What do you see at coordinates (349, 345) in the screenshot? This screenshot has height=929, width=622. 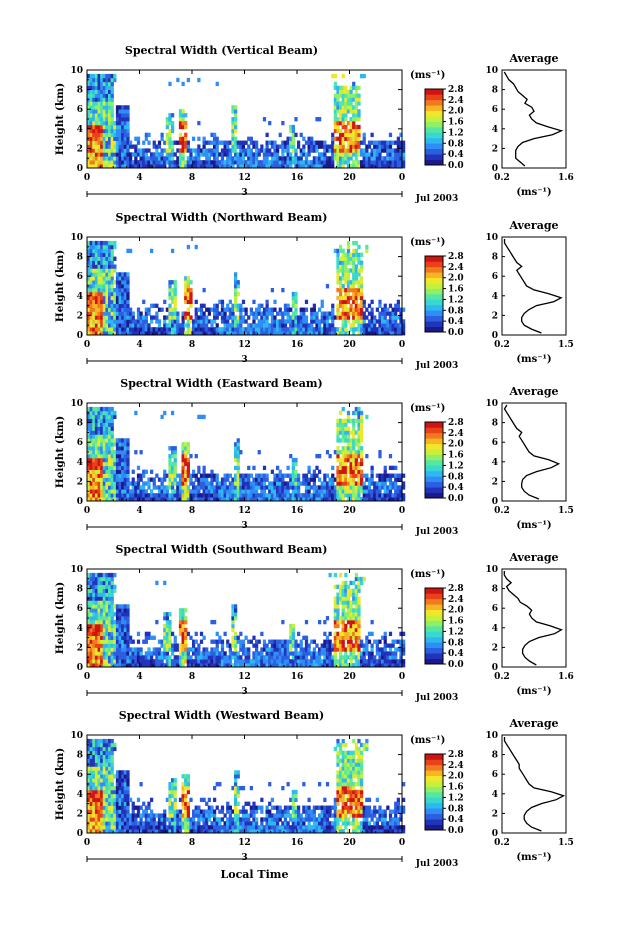 I see `x-tick-label: 20` at bounding box center [349, 345].